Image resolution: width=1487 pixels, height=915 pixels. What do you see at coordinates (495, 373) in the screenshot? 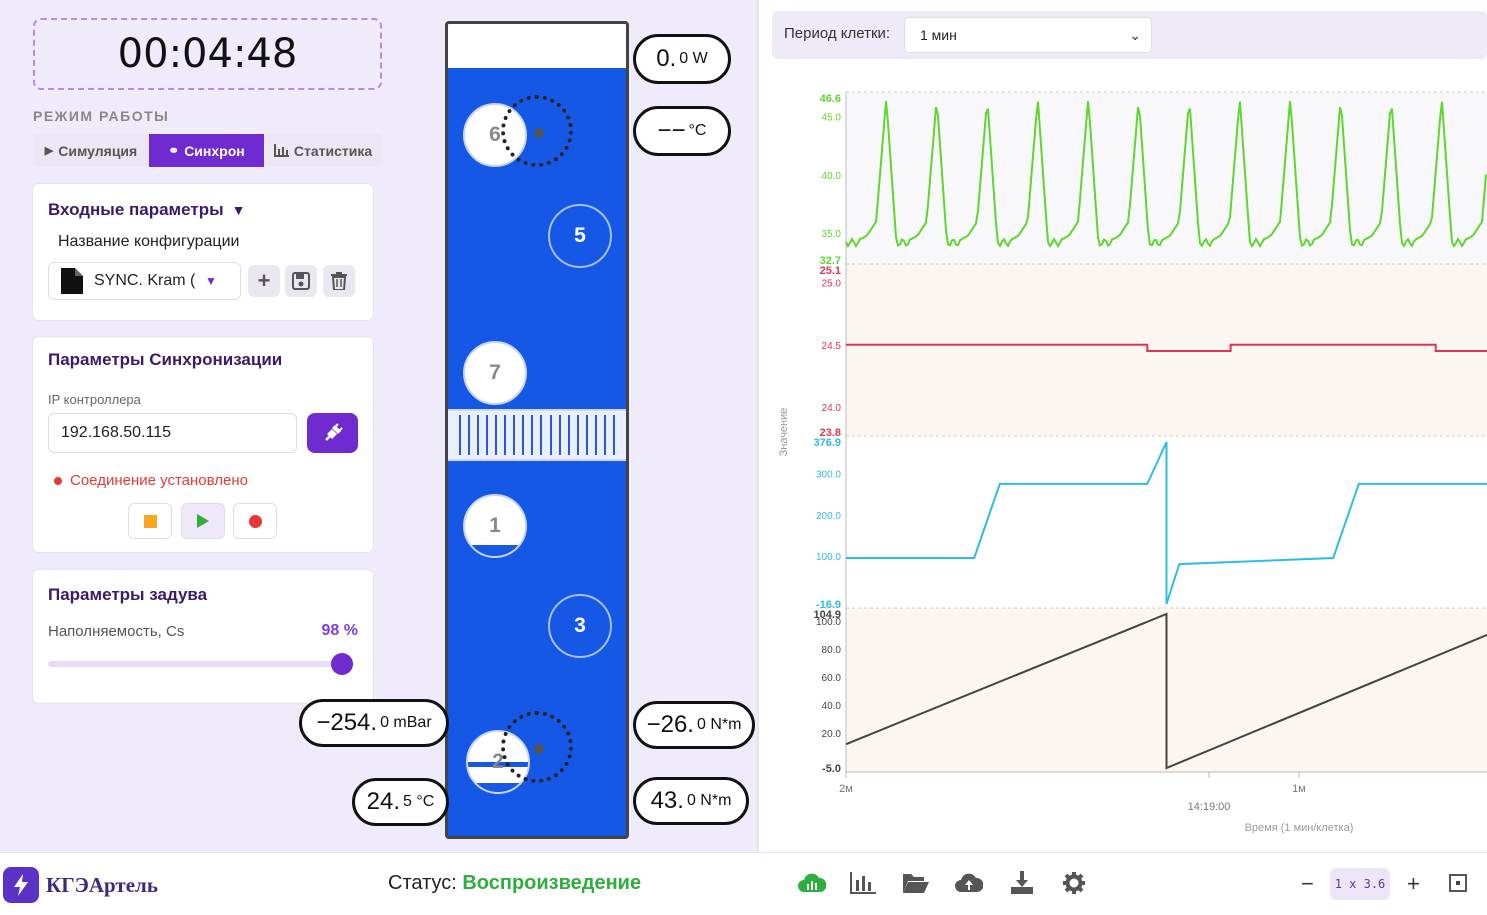
I see `position-7: 7` at bounding box center [495, 373].